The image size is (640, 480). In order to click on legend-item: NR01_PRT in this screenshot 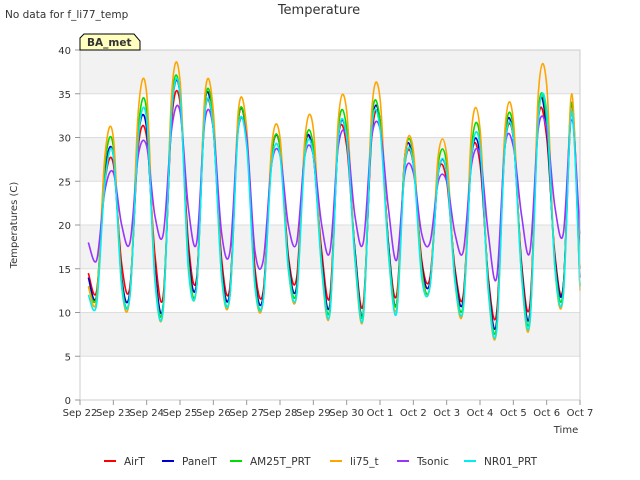, I will do `click(501, 462)`.